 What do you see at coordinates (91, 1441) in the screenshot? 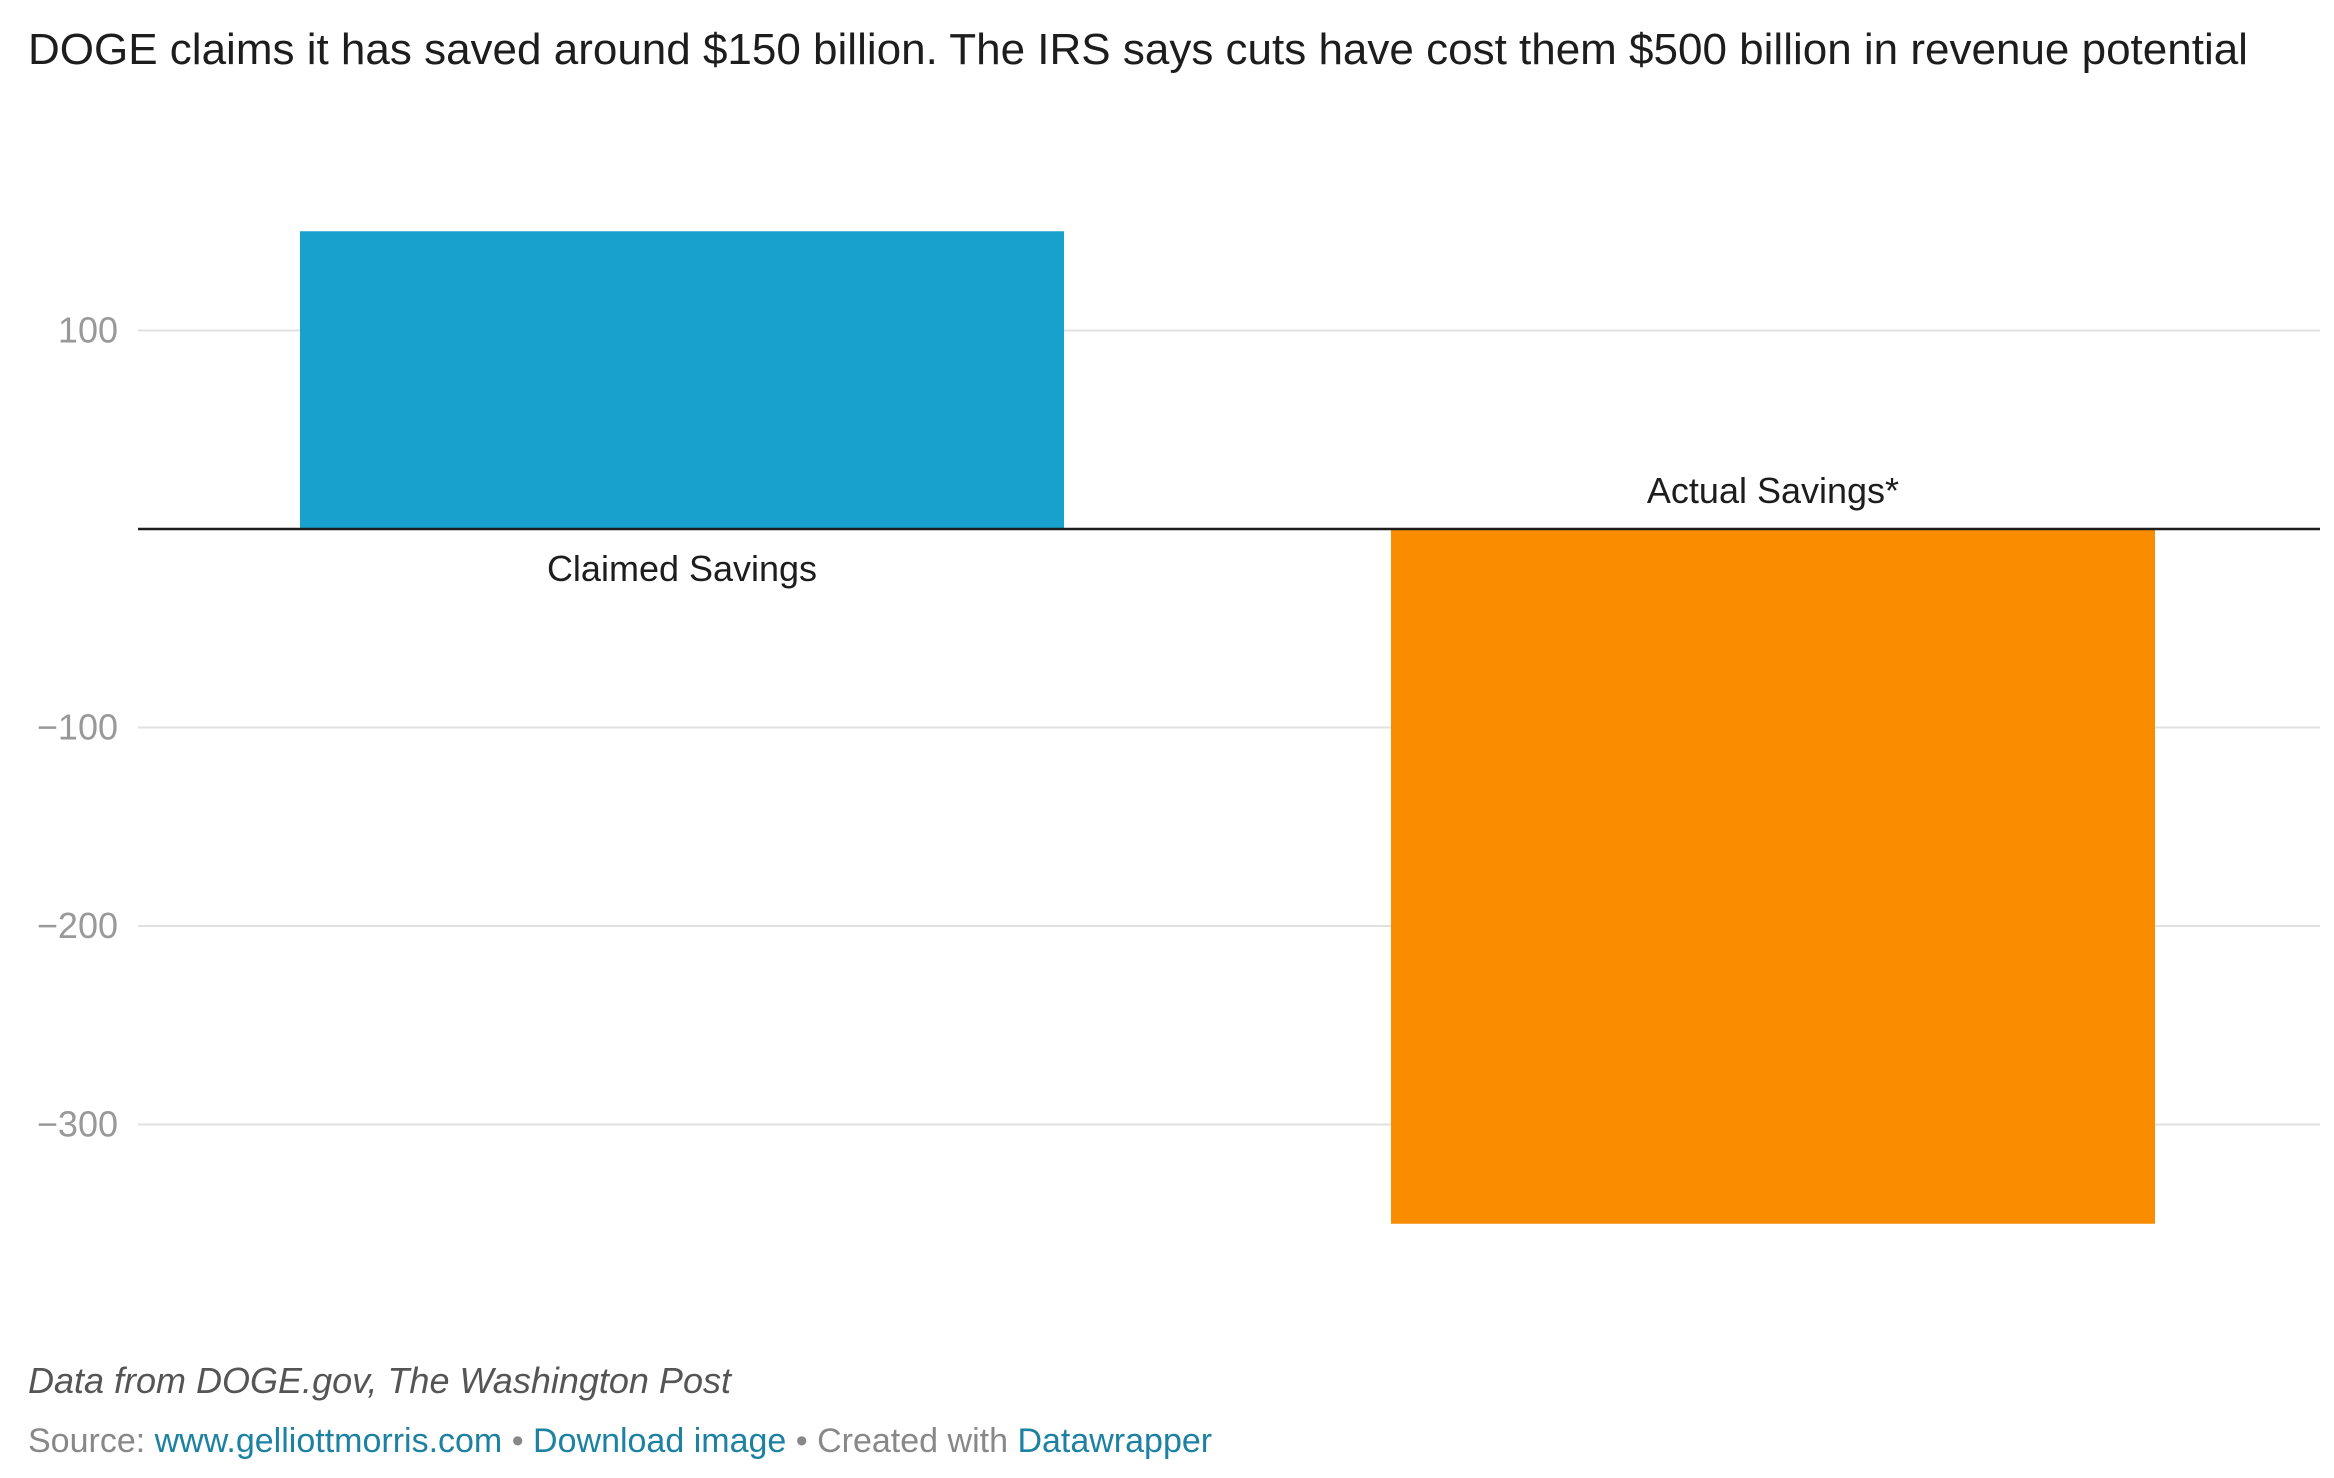
I see `source-label: Source:` at bounding box center [91, 1441].